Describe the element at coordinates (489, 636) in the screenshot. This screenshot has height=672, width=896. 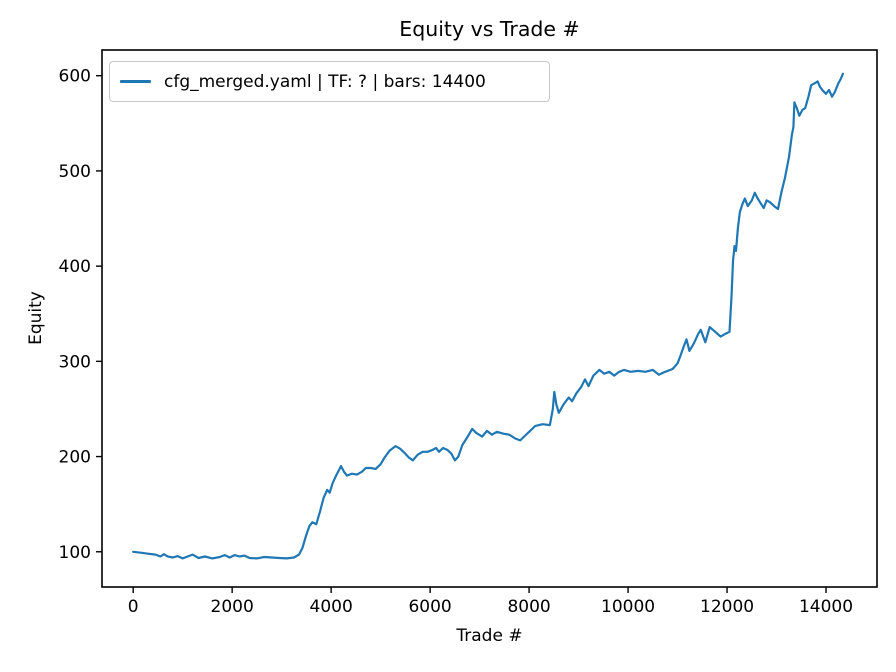
I see `x-axis-label: Trade #` at that location.